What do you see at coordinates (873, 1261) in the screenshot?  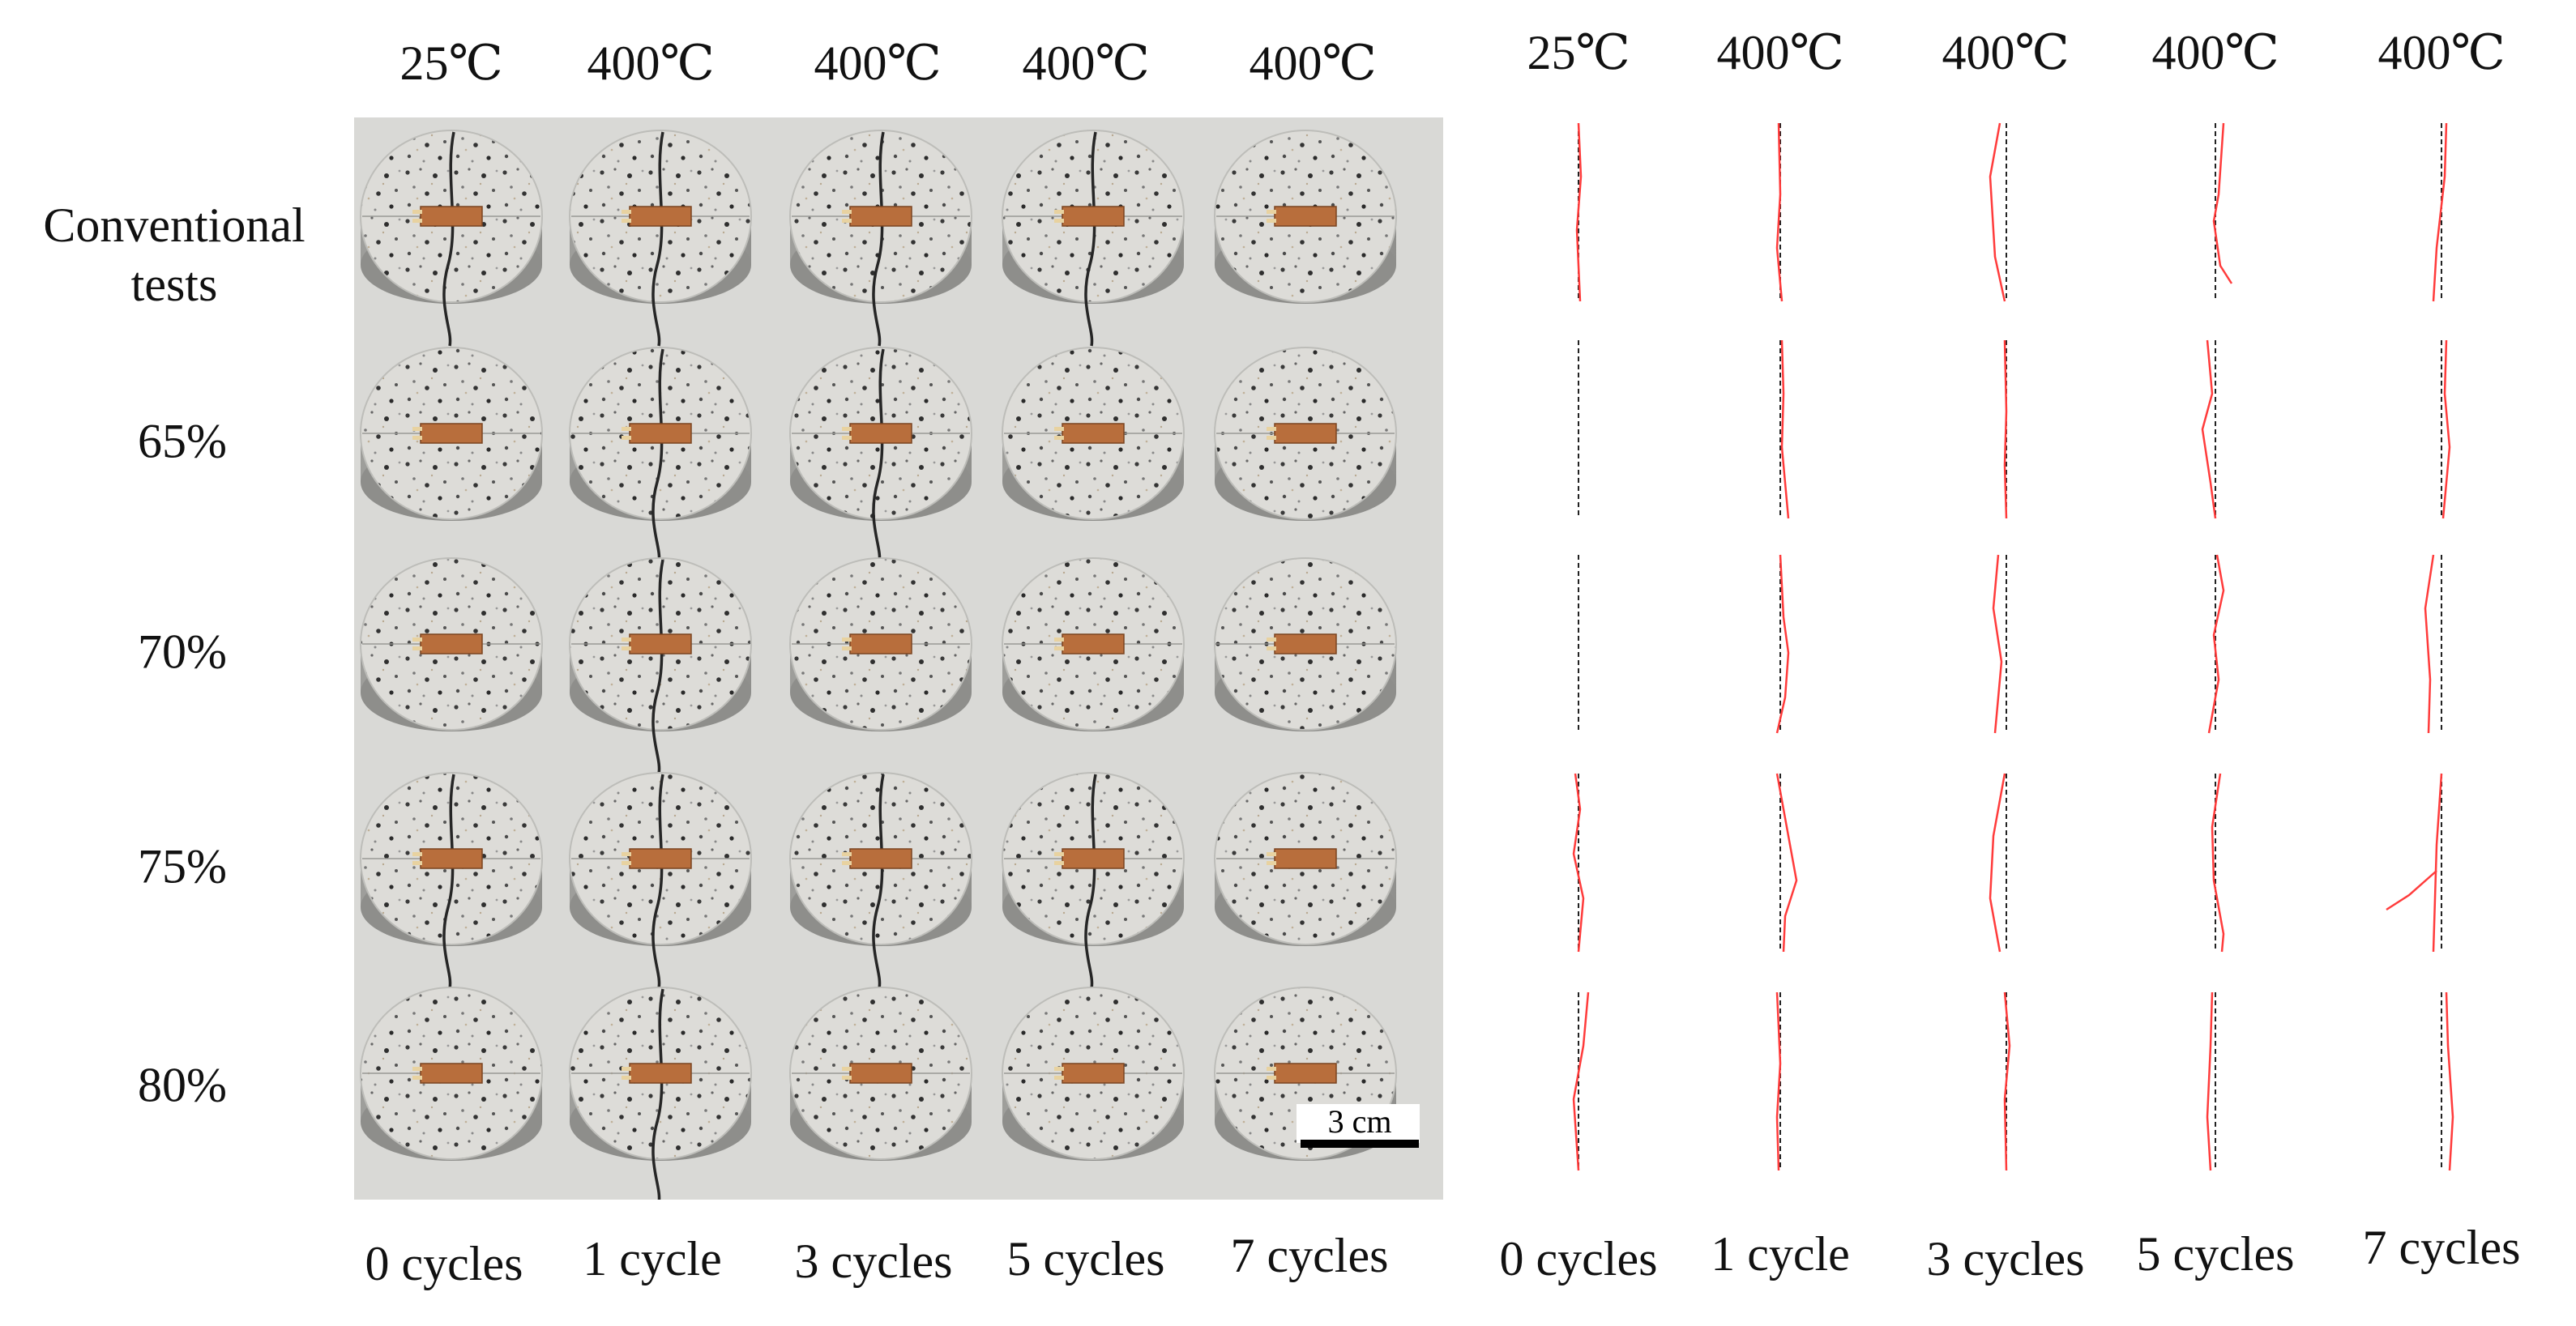 I see `photo-col-cycles-3: 3 cycles` at bounding box center [873, 1261].